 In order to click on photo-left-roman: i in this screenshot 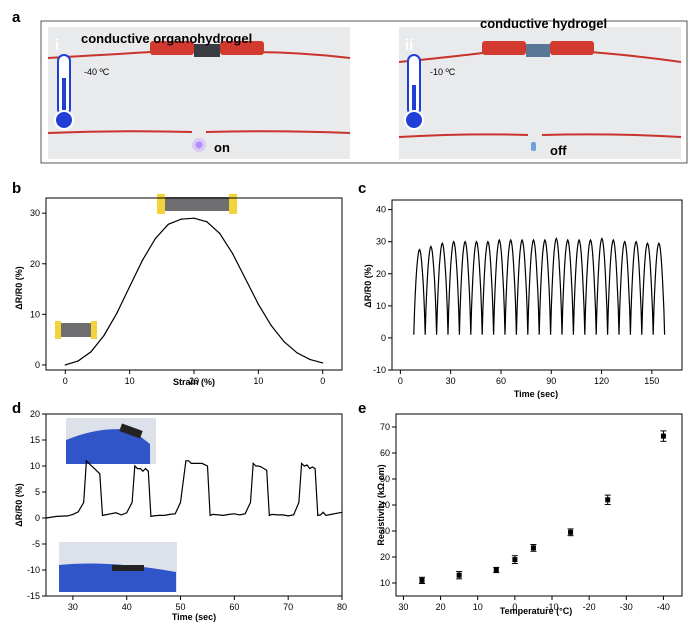, I will do `click(57, 45)`.